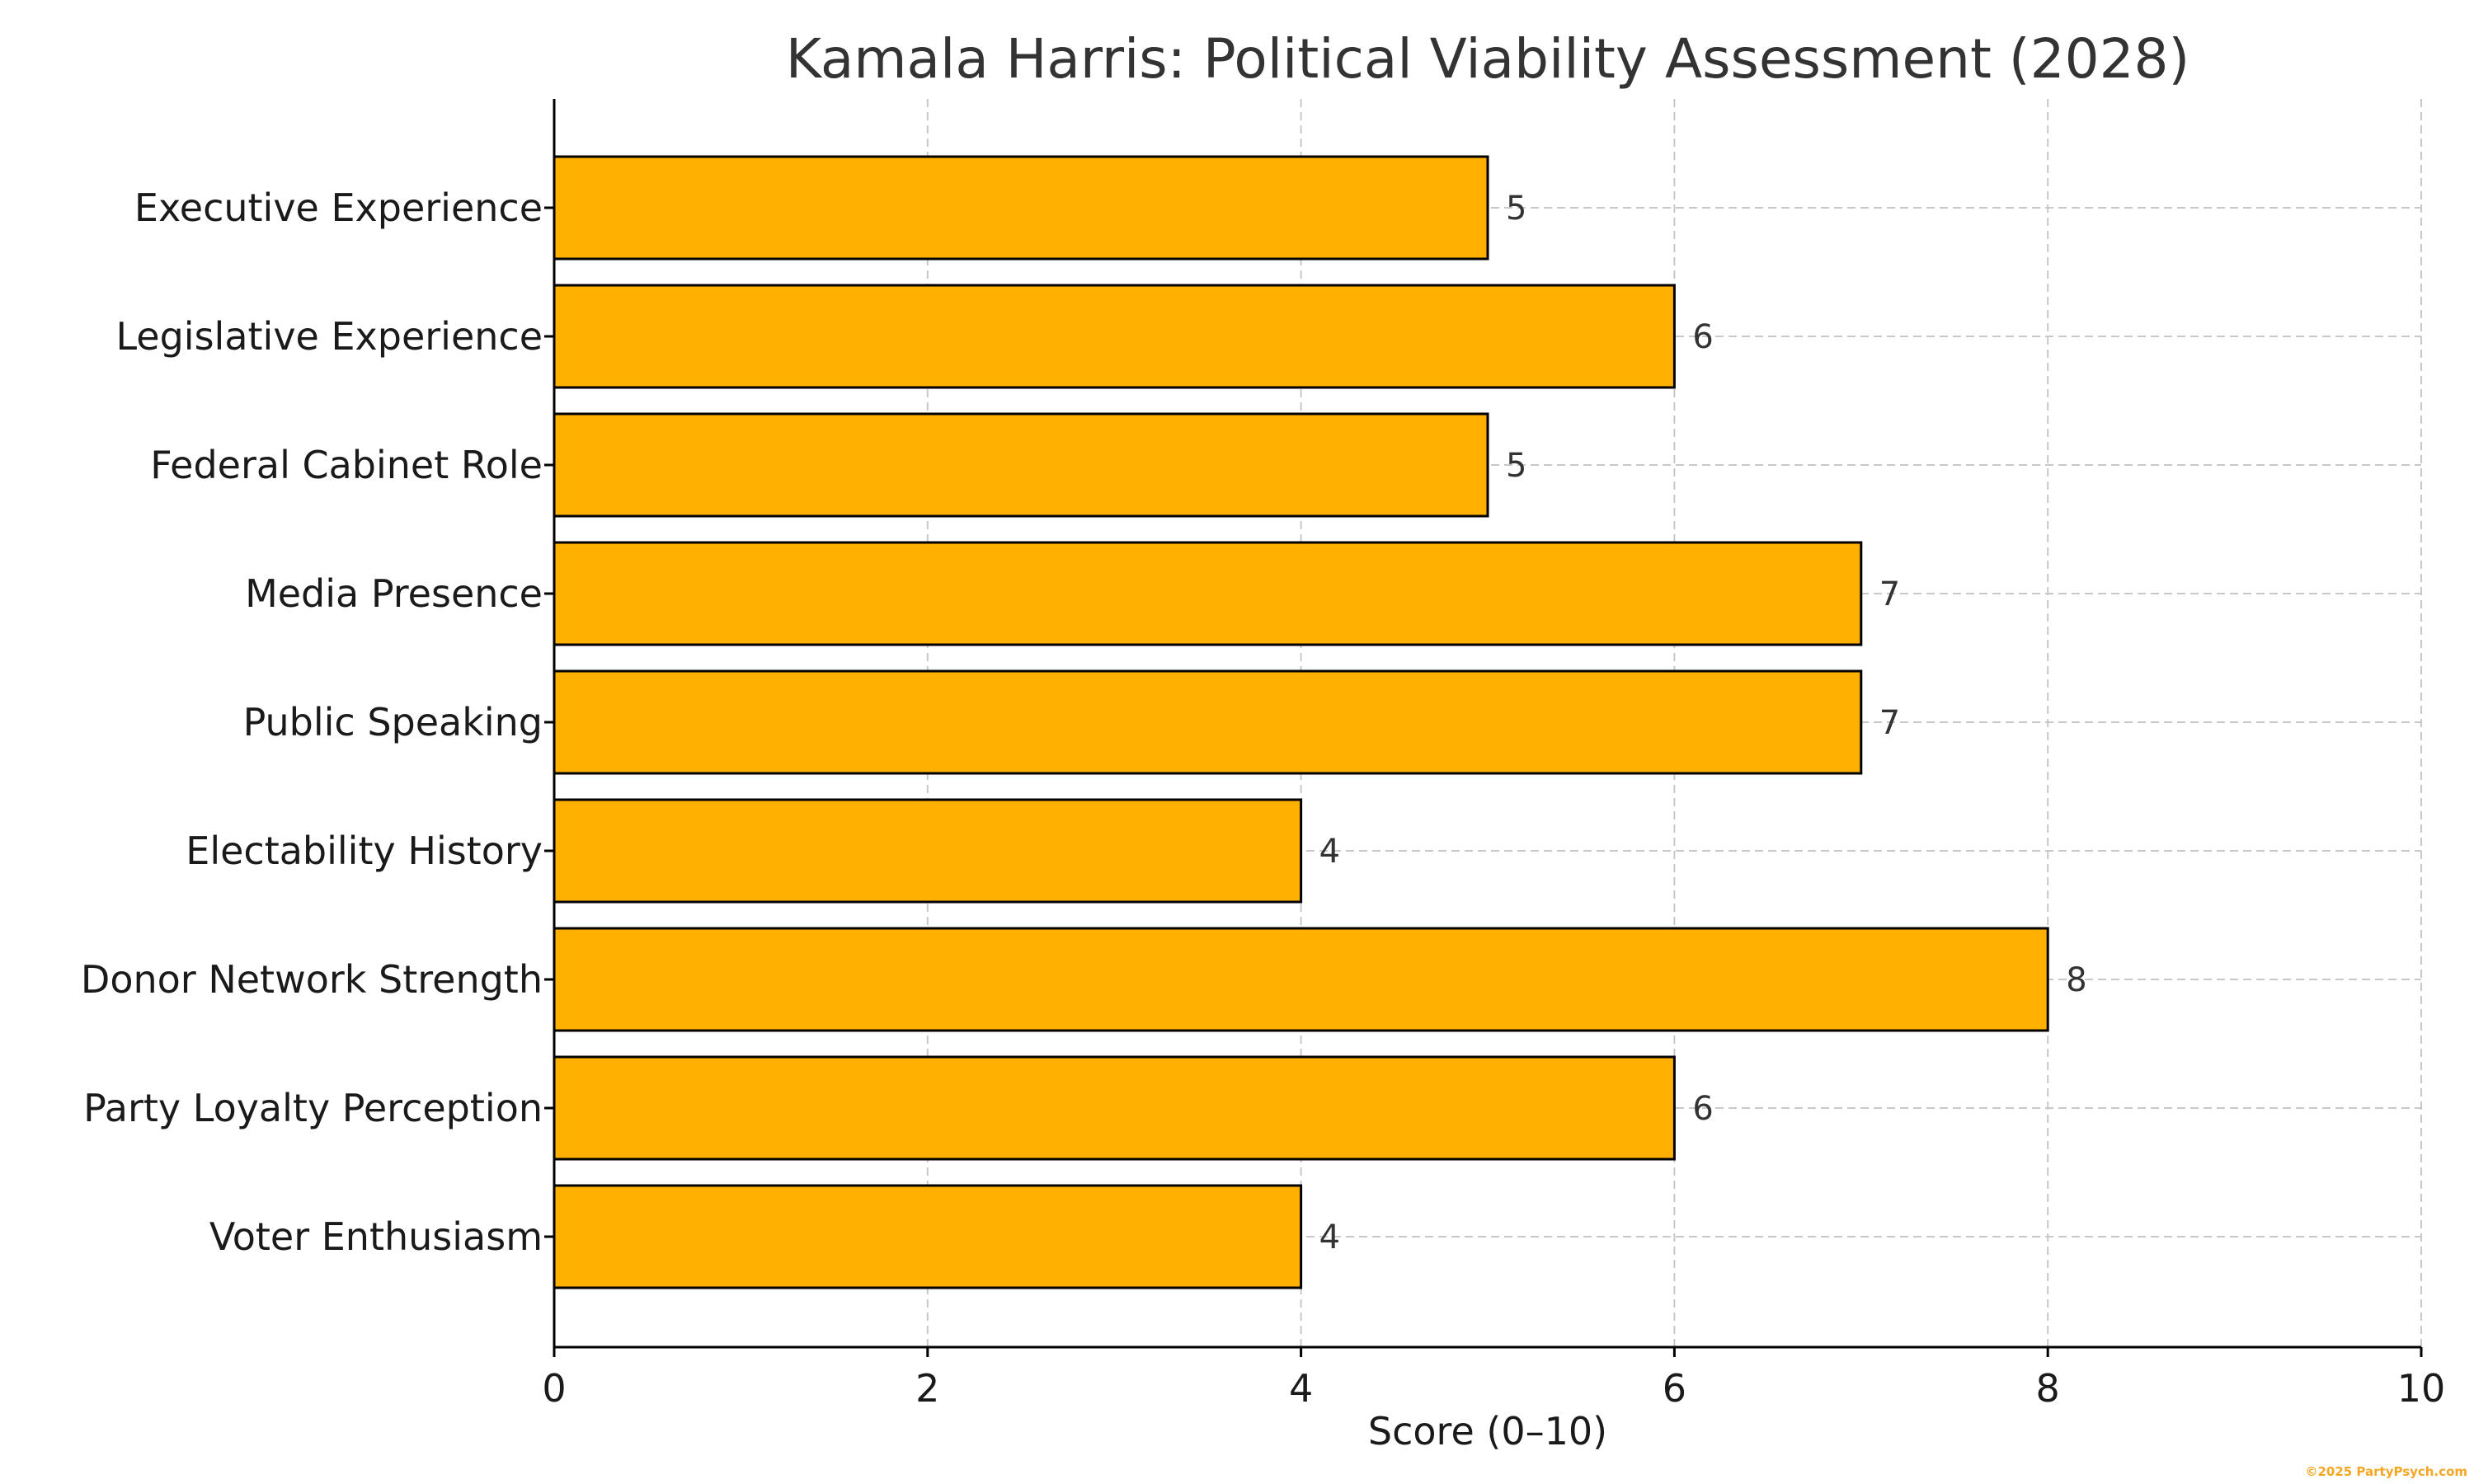  I want to click on category-label: Donor Network Strength, so click(312, 979).